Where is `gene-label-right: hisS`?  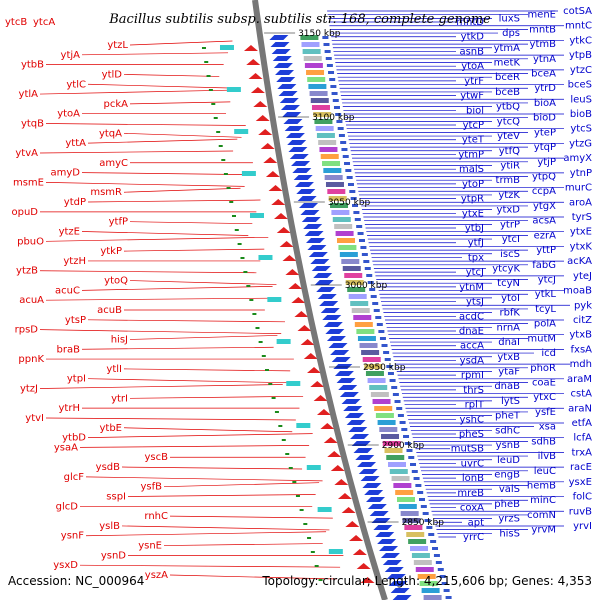 gene-label-right: hisS is located at coordinates (509, 533).